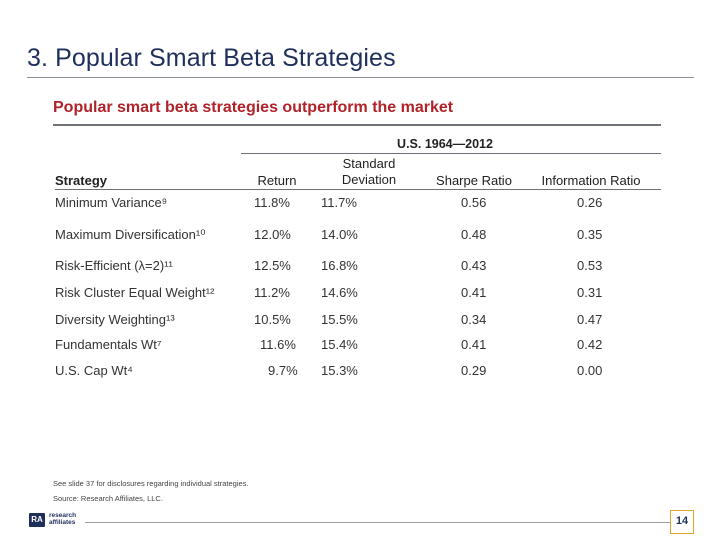 This screenshot has height=540, width=720. Describe the element at coordinates (339, 234) in the screenshot. I see `row-std-dev: 14.0%` at that location.